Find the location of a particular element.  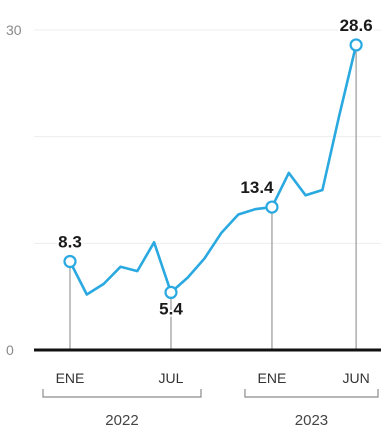

x-tick-label: JUL is located at coordinates (171, 378).